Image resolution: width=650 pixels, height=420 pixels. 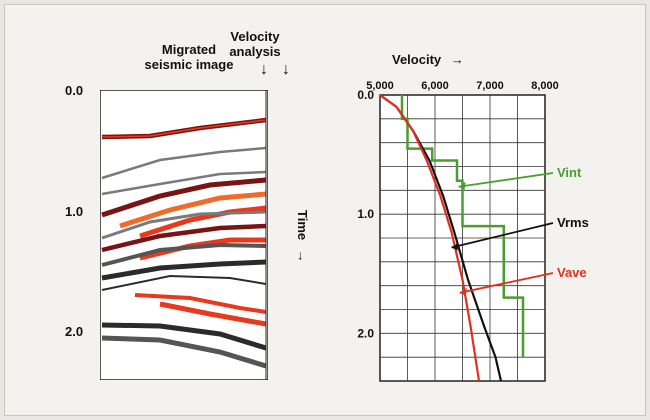 What do you see at coordinates (365, 95) in the screenshot?
I see `y-tick-label: 0.0` at bounding box center [365, 95].